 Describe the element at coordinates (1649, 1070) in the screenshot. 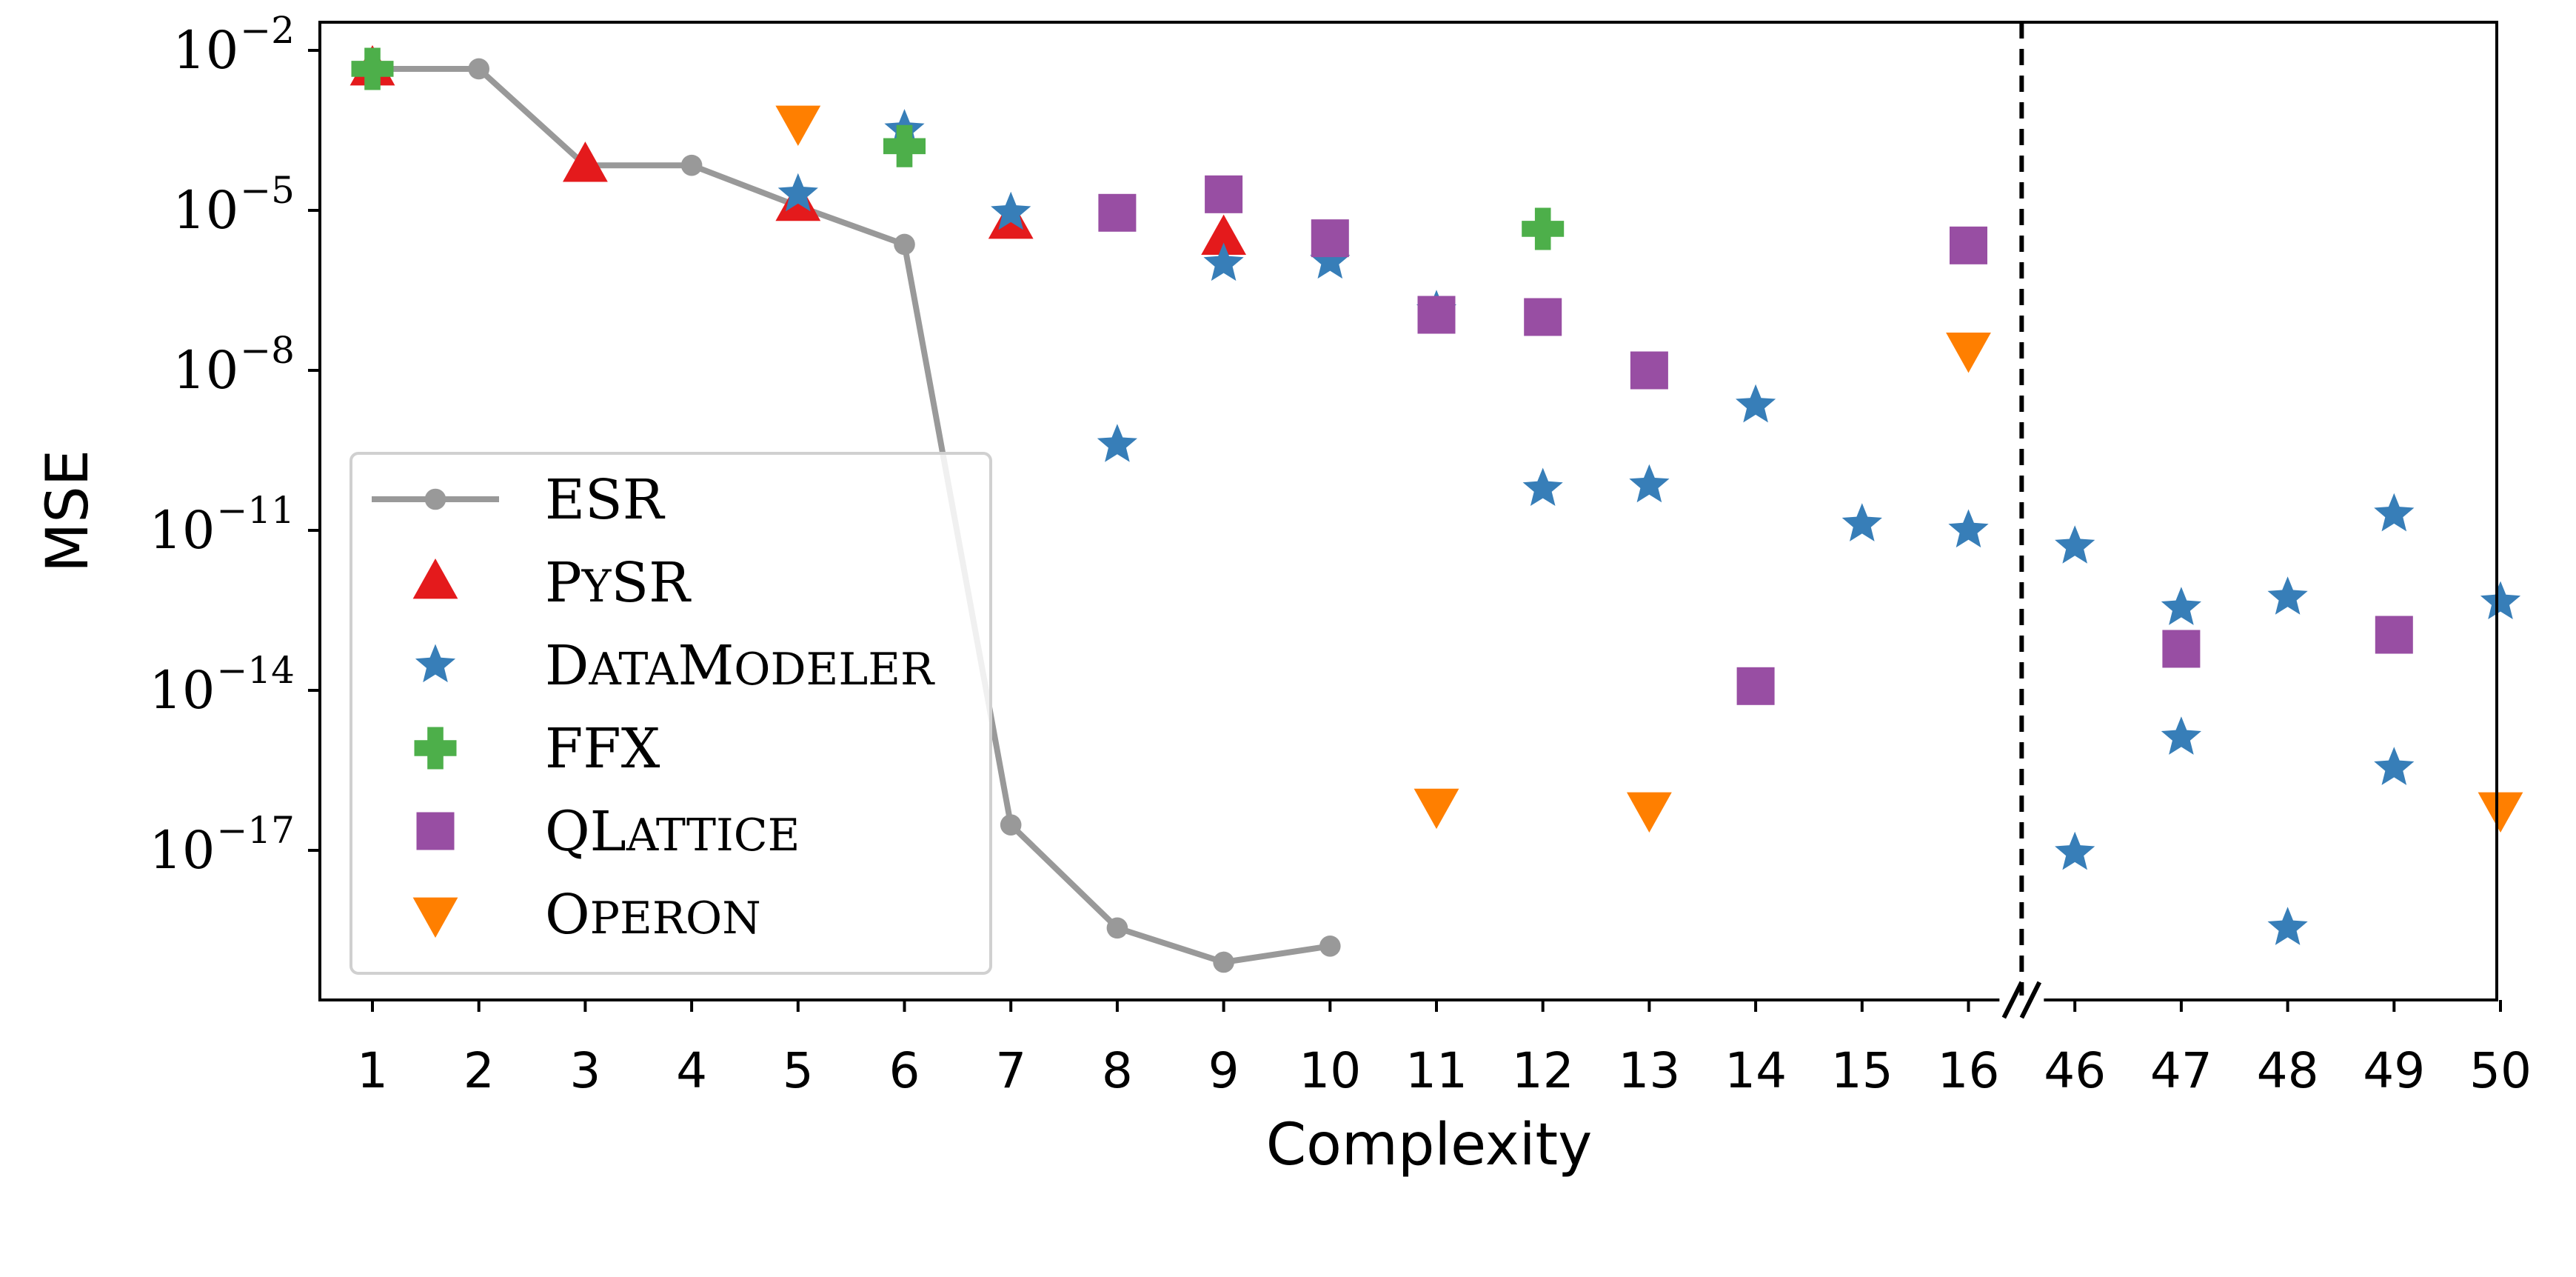

I see `x-tick-label: 13` at that location.